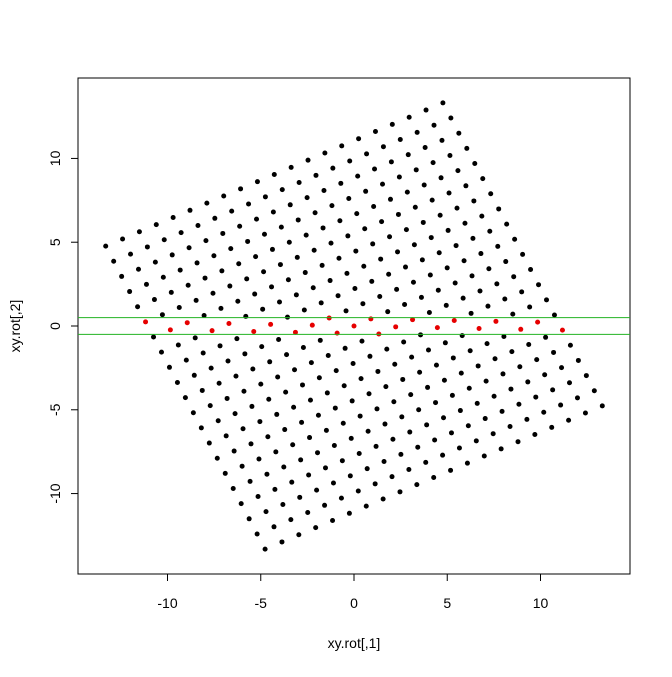 Image resolution: width=672 pixels, height=677 pixels. Describe the element at coordinates (541, 603) in the screenshot. I see `x-tick-label: 10` at that location.